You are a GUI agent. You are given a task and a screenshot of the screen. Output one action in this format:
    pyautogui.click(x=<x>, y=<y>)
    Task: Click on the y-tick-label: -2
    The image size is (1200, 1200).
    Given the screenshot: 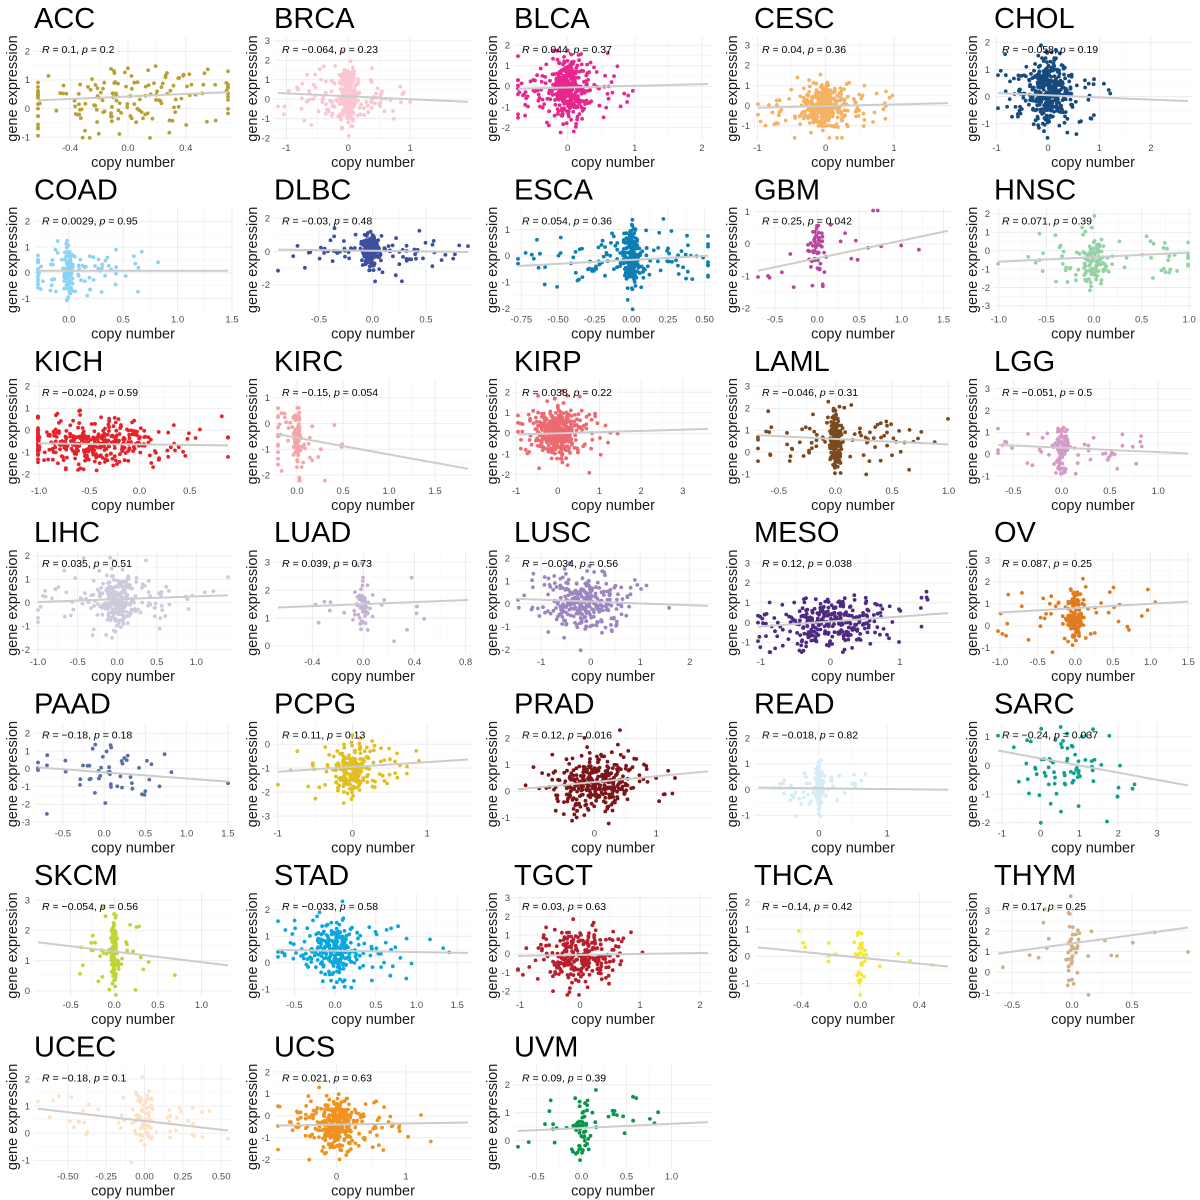 What is the action you would take?
    pyautogui.click(x=986, y=288)
    